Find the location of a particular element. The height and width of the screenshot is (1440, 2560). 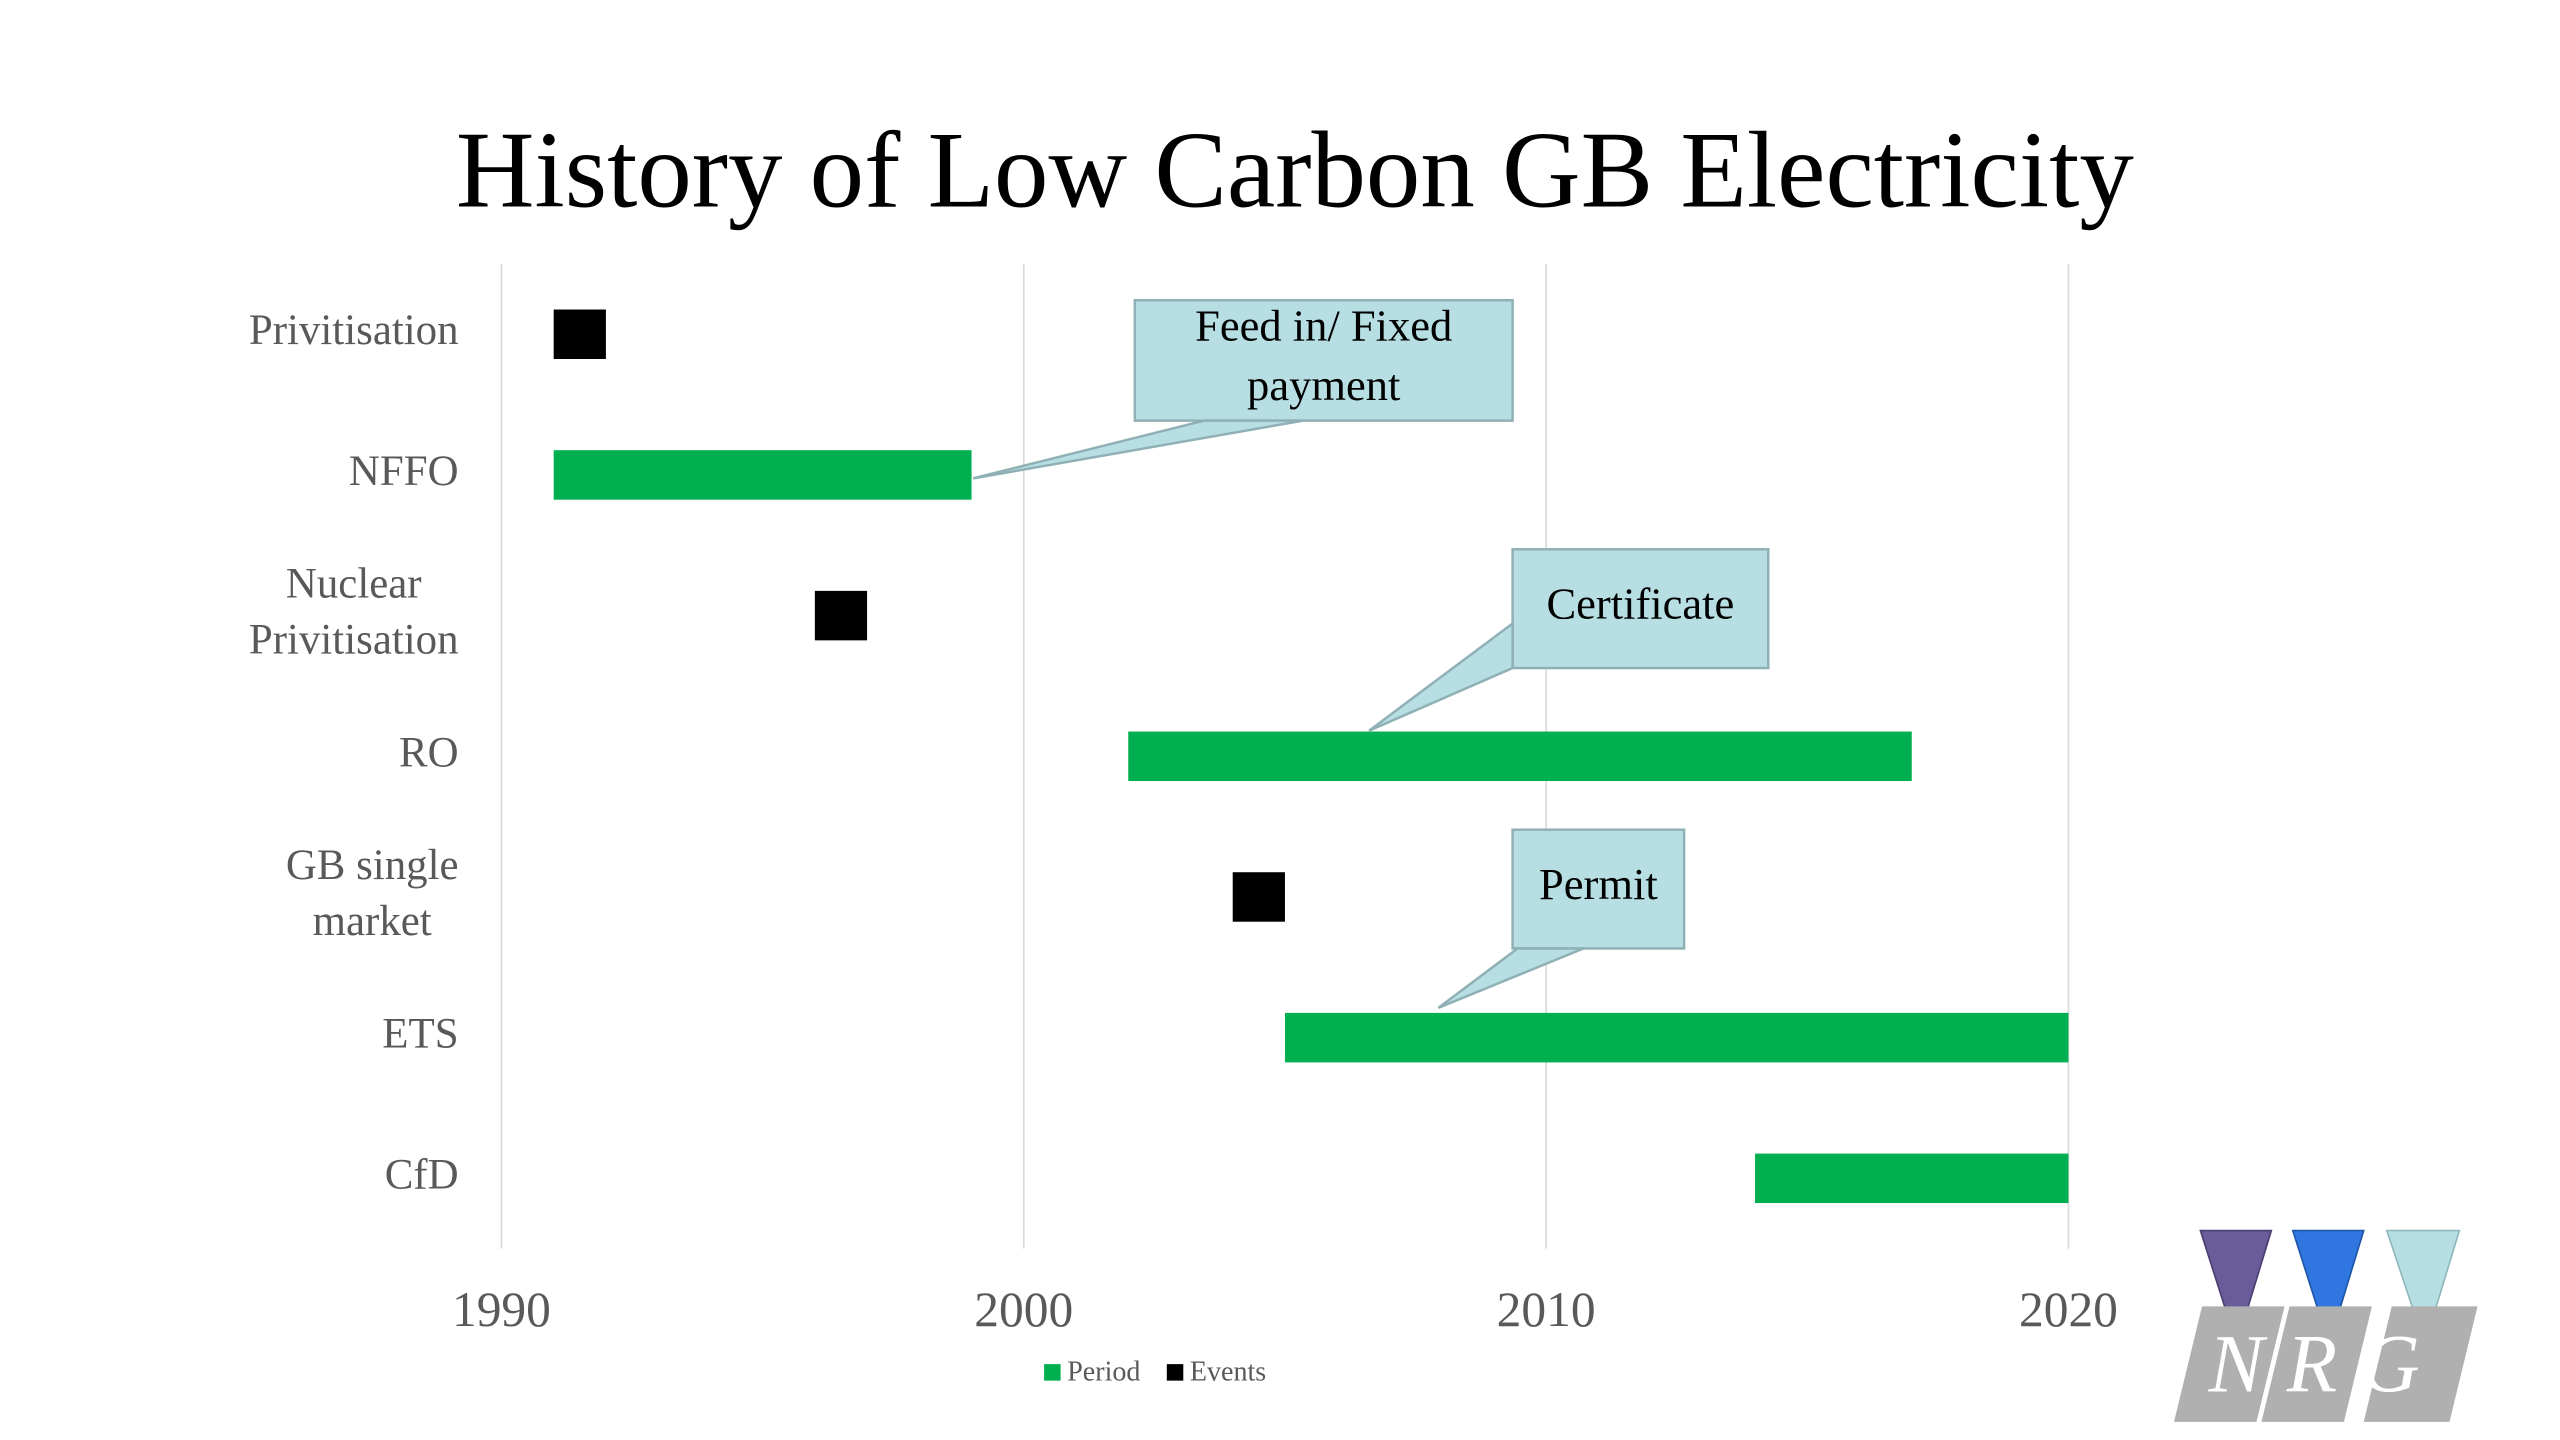

logo-text: NRG is located at coordinates (2325, 1363).